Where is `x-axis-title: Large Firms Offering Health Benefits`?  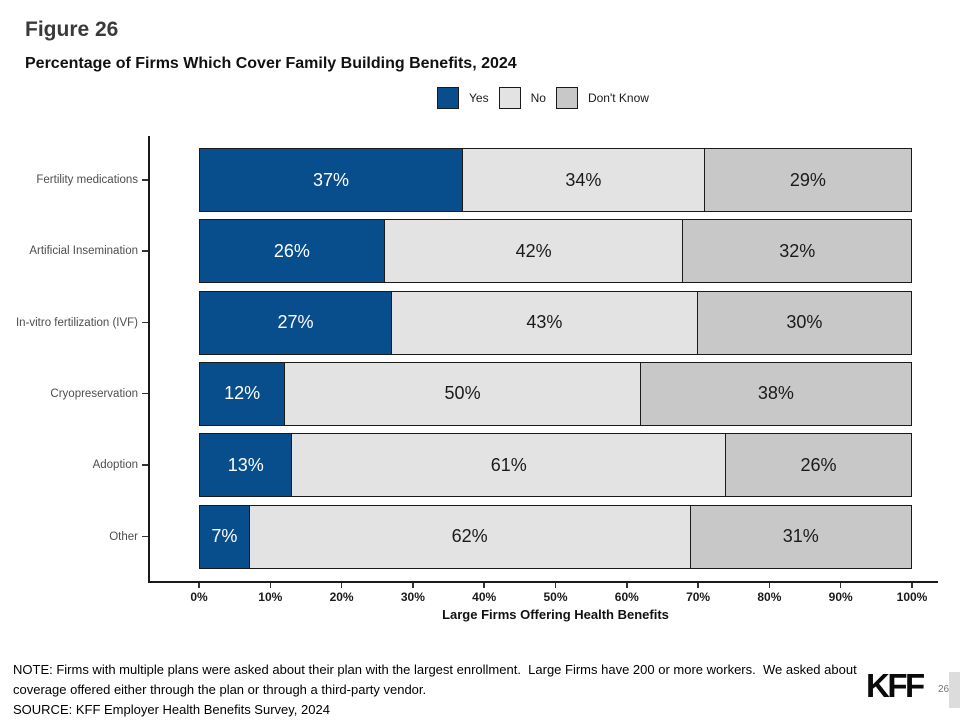 x-axis-title: Large Firms Offering Health Benefits is located at coordinates (555, 614).